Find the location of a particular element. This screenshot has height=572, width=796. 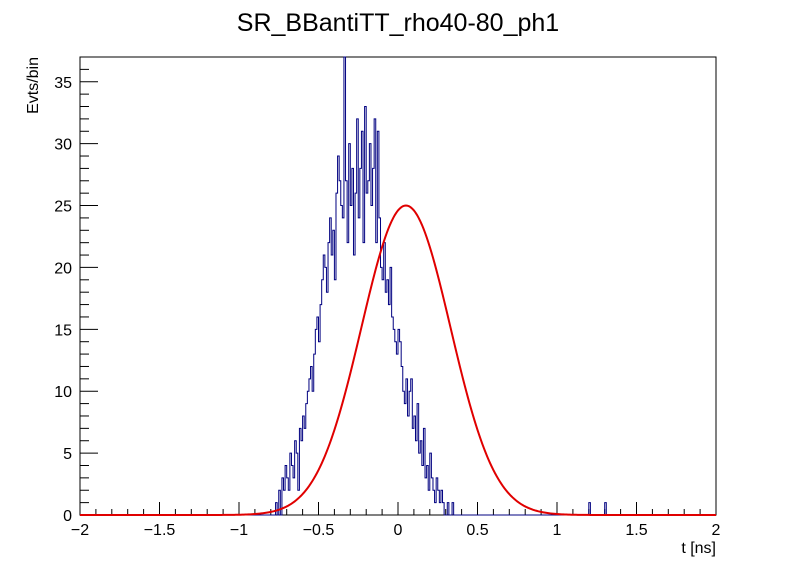

y-tick-label: 5 is located at coordinates (67, 454).